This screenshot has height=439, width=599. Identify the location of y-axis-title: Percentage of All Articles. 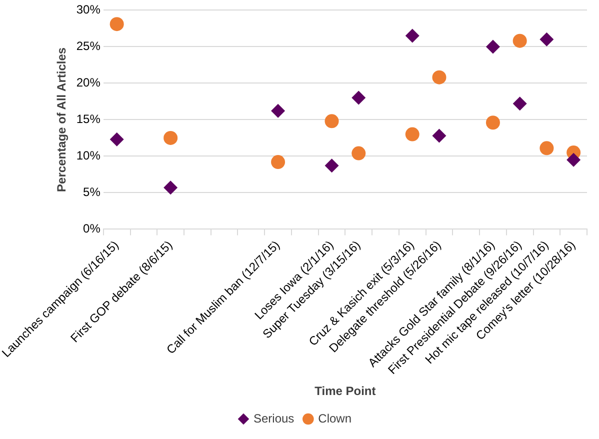
(61, 119).